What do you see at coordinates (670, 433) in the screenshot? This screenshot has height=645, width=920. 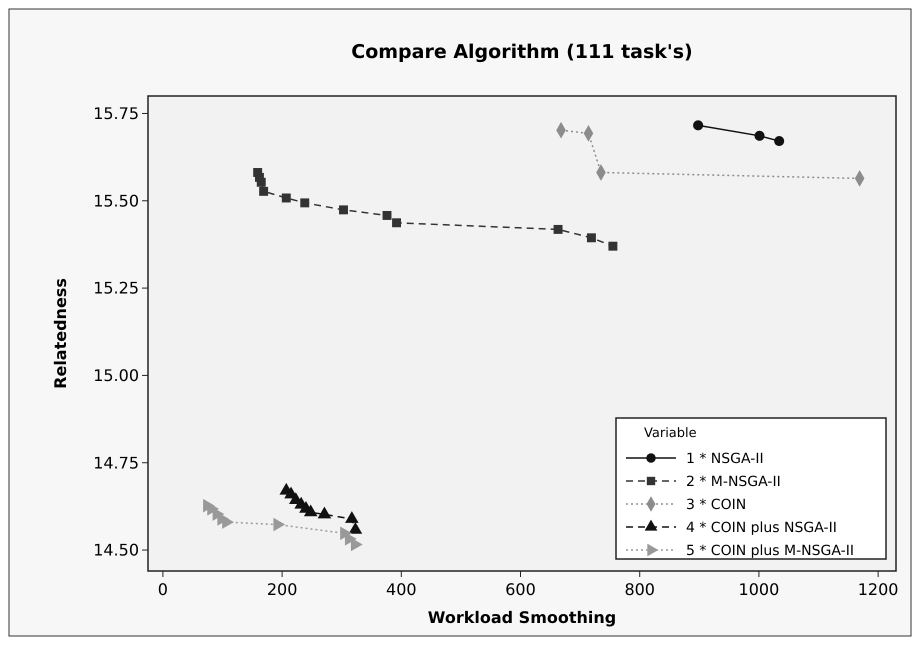 I see `legend-title: Variable` at bounding box center [670, 433].